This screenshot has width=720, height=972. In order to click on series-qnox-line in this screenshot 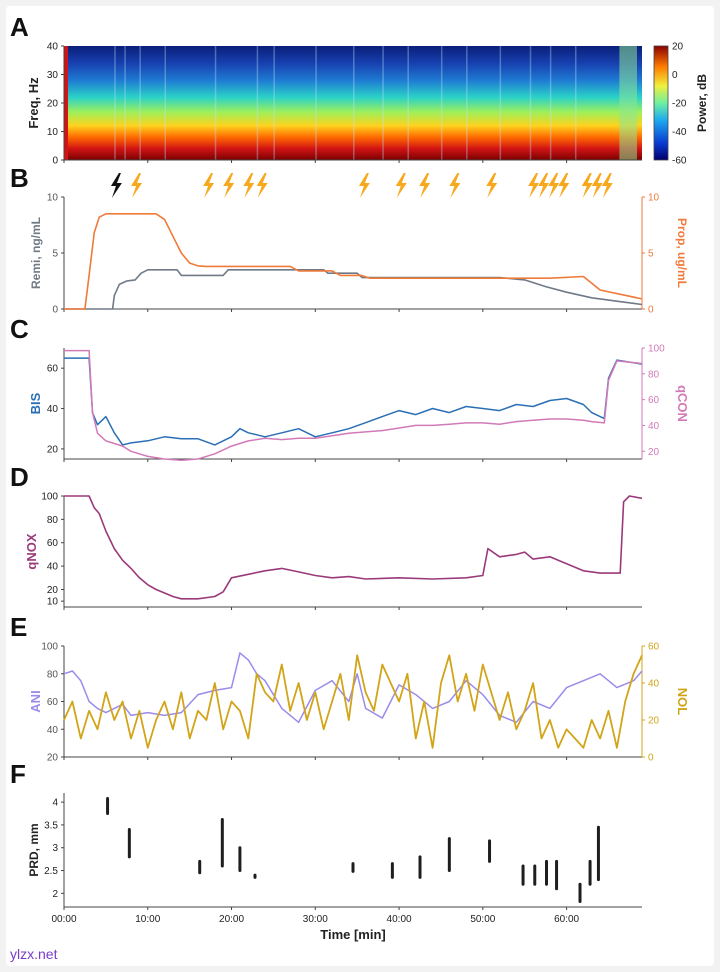, I will do `click(353, 547)`.